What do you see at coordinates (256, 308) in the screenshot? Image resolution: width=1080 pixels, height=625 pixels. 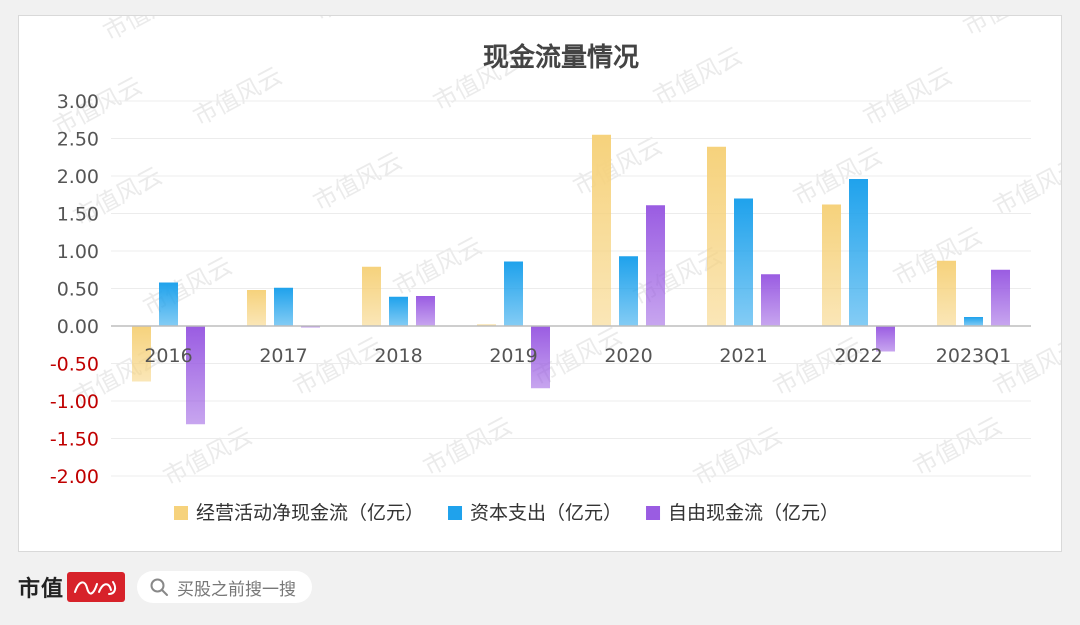 I see `bar-series-1-2017` at bounding box center [256, 308].